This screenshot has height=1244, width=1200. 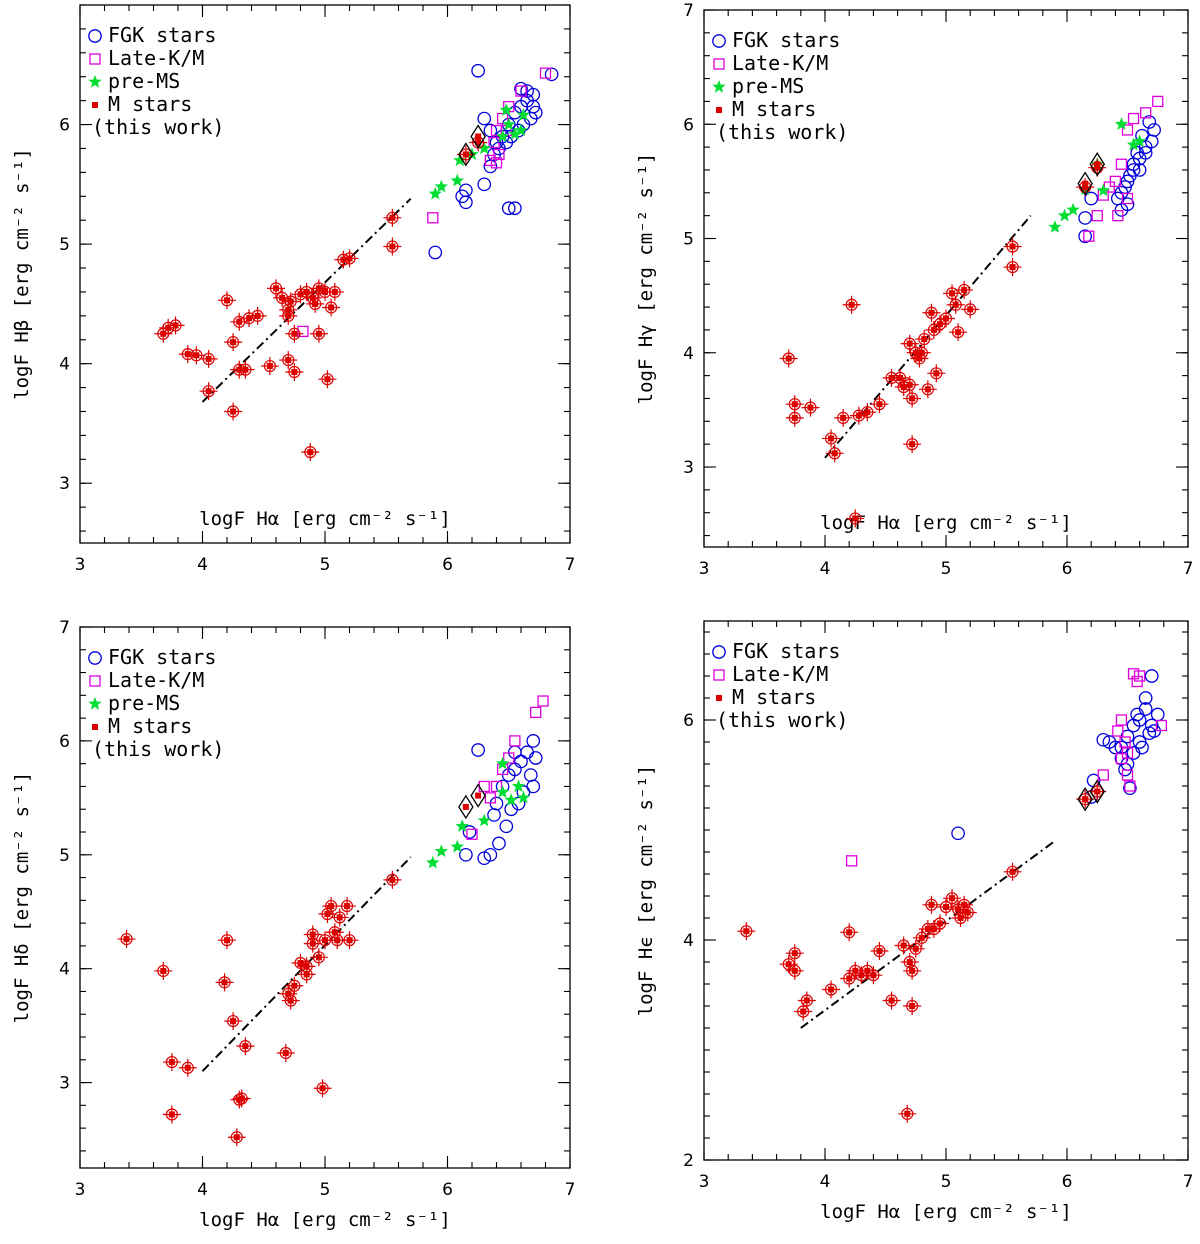 What do you see at coordinates (447, 565) in the screenshot?
I see `x-tick-label: 6` at bounding box center [447, 565].